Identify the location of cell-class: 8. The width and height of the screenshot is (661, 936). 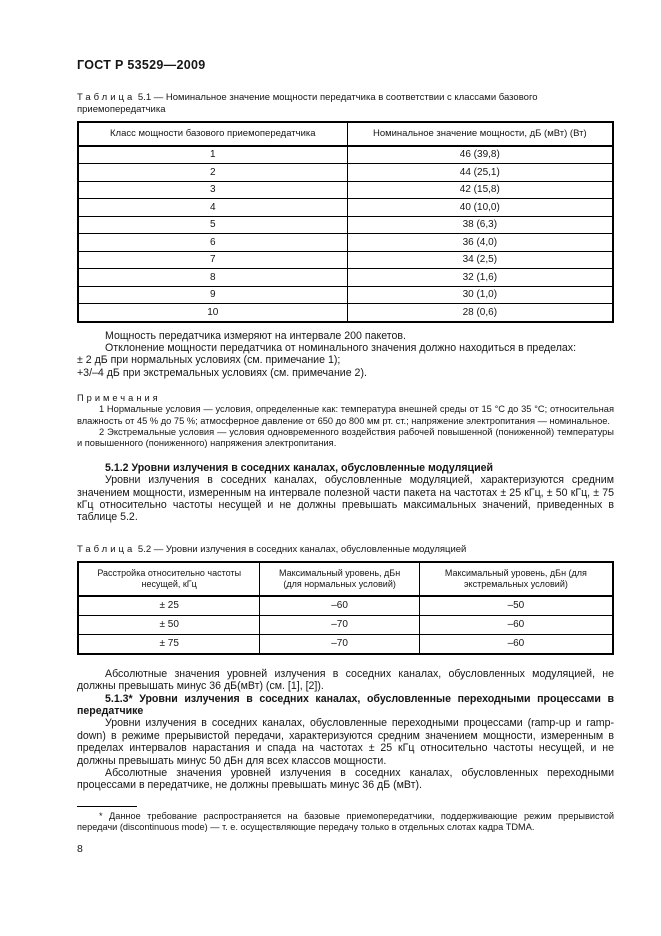
(212, 277).